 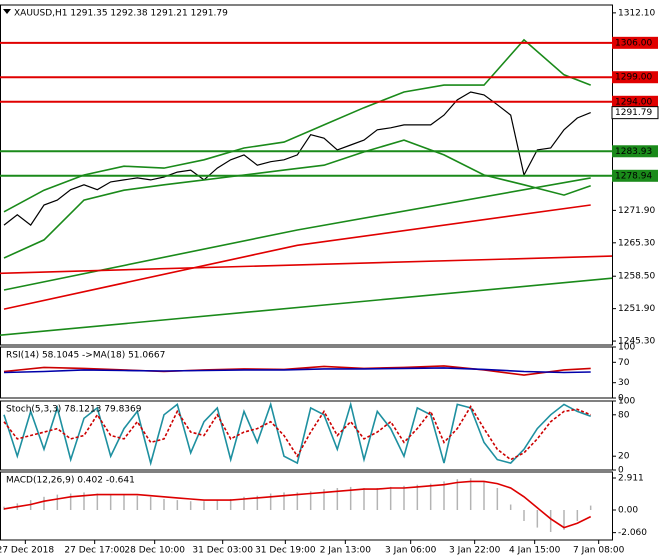 I want to click on last-price-box, so click(x=635, y=113).